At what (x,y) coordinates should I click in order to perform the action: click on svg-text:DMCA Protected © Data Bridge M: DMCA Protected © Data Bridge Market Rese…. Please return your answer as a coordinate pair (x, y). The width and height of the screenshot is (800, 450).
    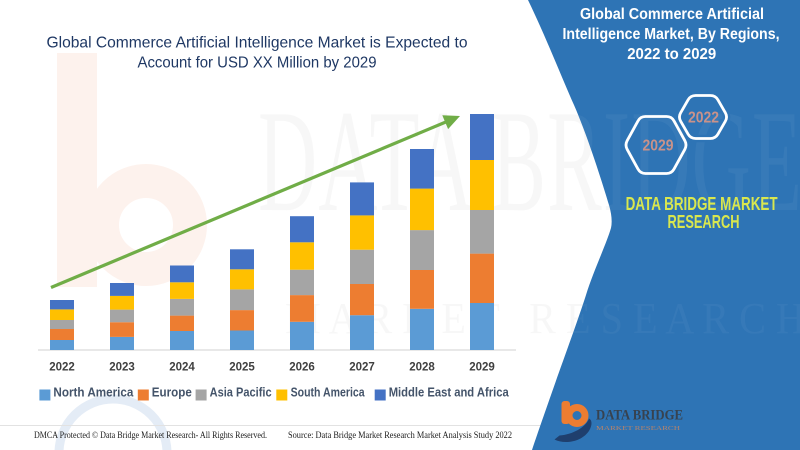
    Looking at the image, I should click on (150, 435).